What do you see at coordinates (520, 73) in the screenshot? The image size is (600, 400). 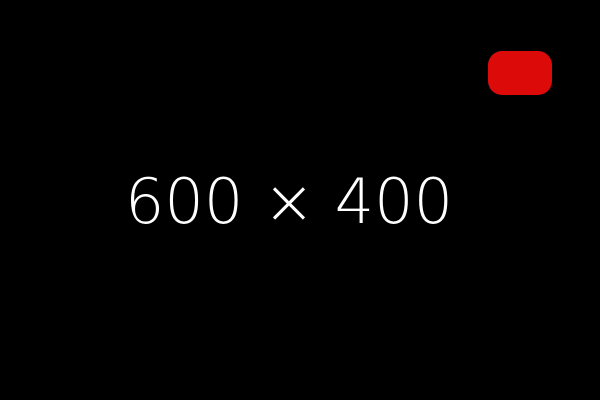 I see `red-badge-icon` at bounding box center [520, 73].